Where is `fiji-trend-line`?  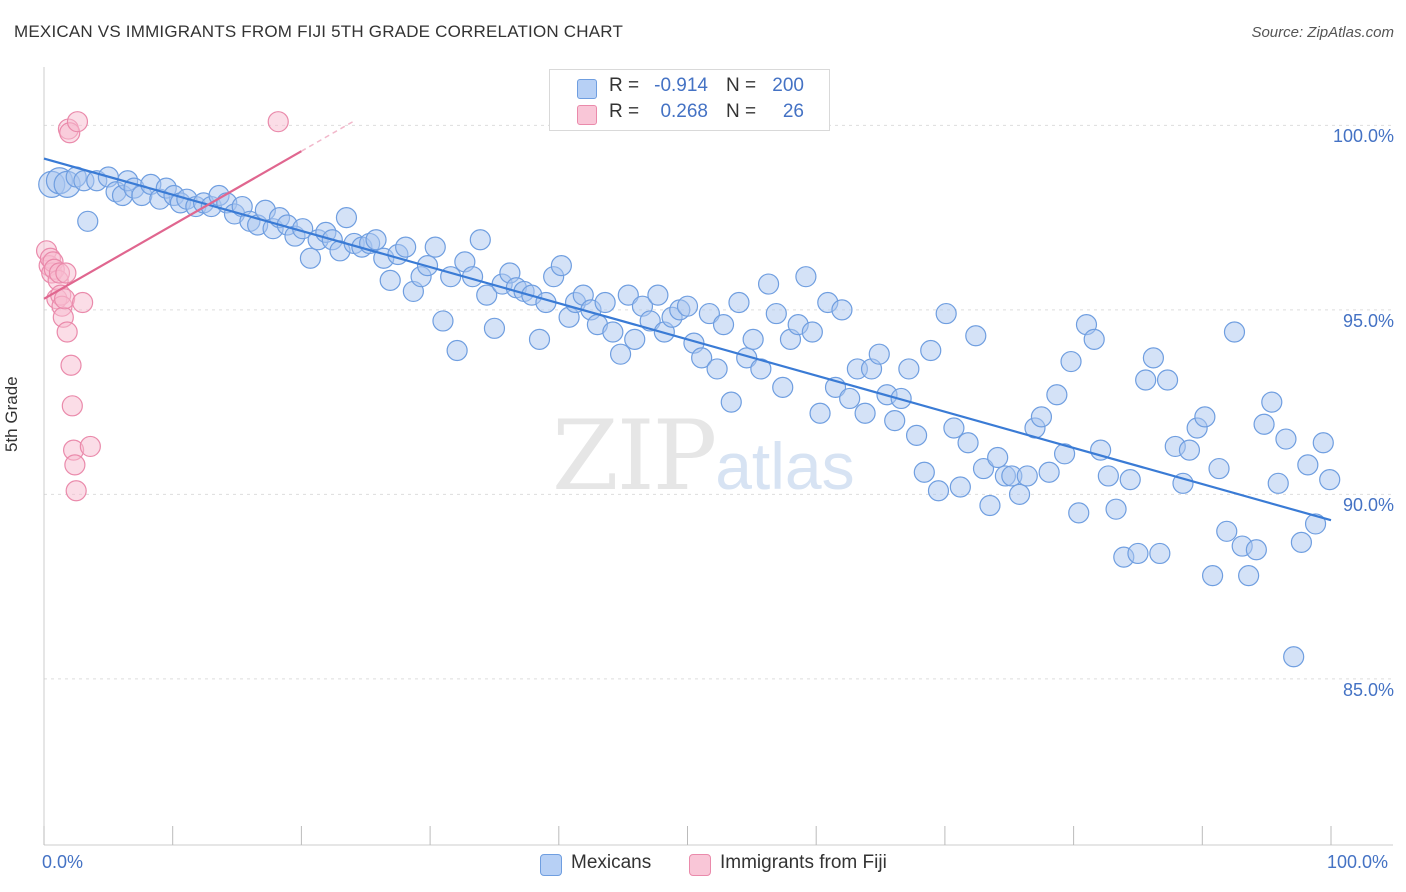 fiji-trend-line is located at coordinates (172, 225).